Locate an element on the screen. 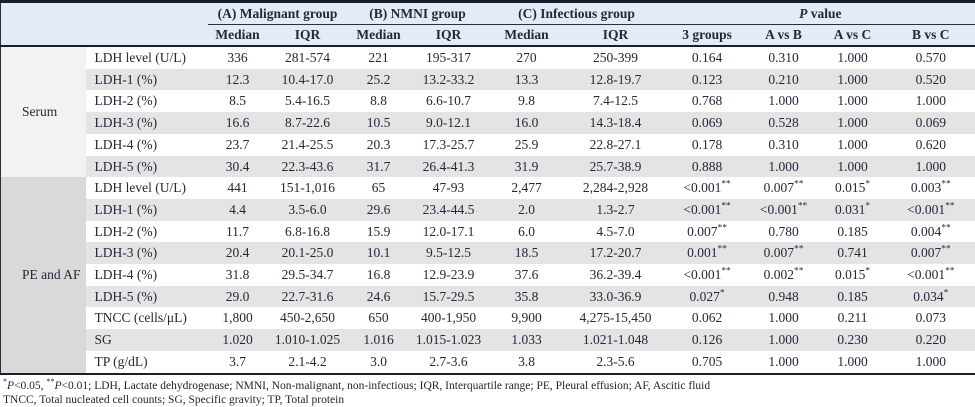 The height and width of the screenshot is (407, 975). cell-p-a-vs-b: 0.310 is located at coordinates (784, 57).